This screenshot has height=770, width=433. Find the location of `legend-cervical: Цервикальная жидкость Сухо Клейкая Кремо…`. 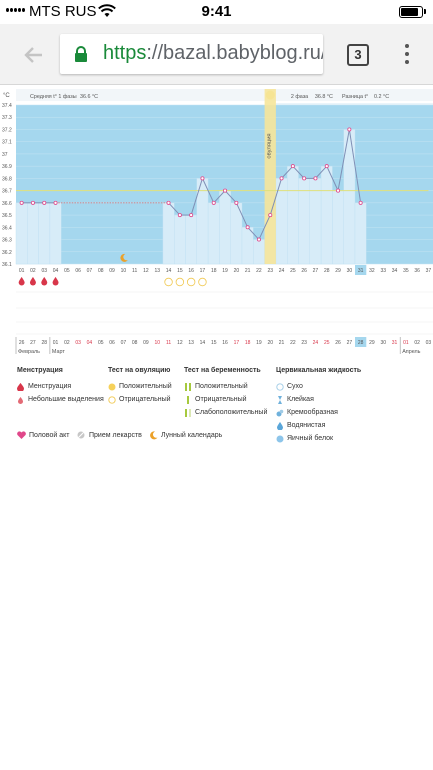

legend-cervical: Цервикальная жидкость Сухо Клейкая Кремо… is located at coordinates (318, 406).